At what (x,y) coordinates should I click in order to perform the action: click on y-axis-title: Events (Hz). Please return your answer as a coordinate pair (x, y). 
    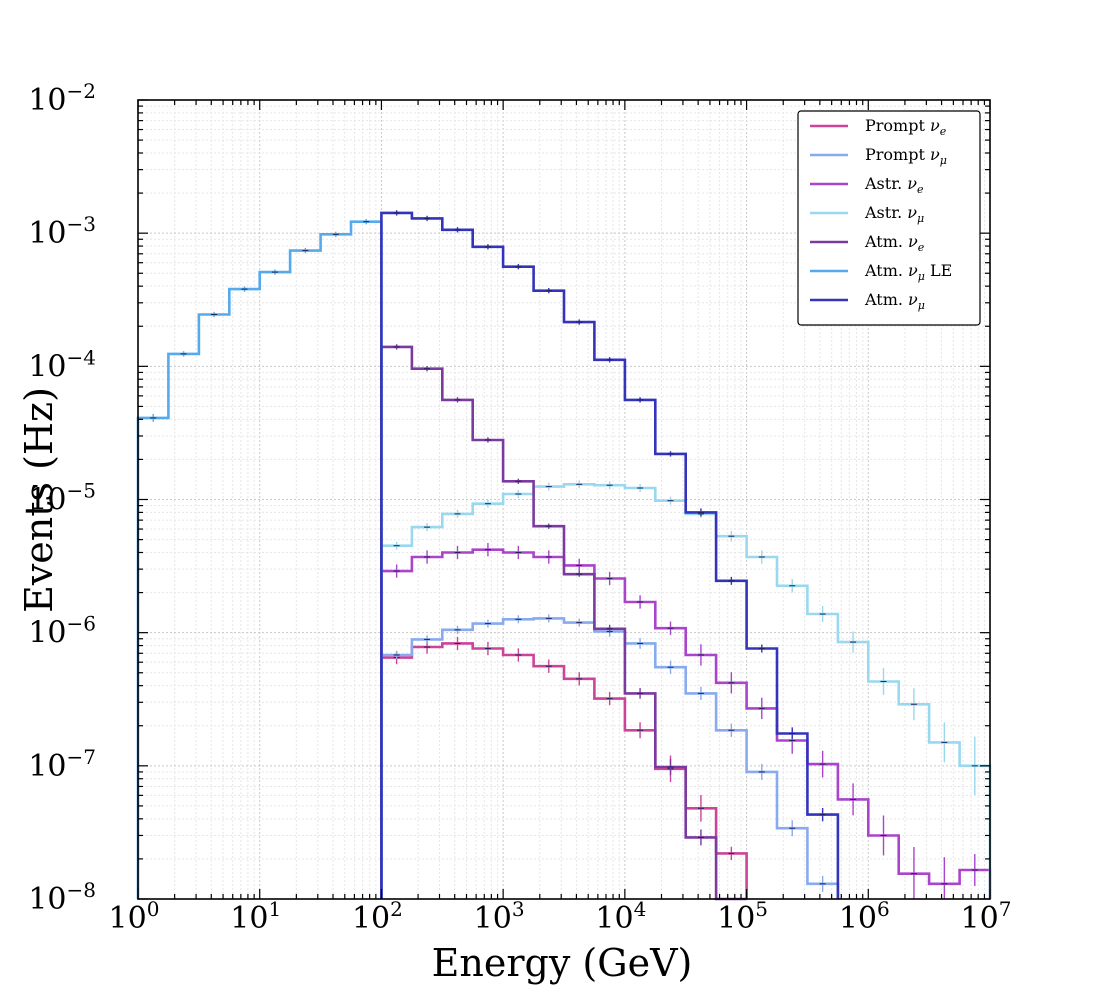
    Looking at the image, I should click on (39, 500).